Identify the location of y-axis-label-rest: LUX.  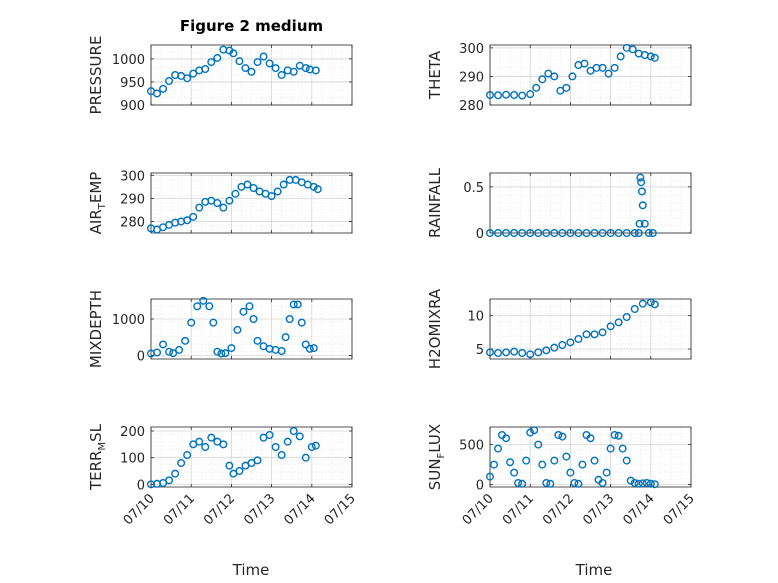
(435, 438).